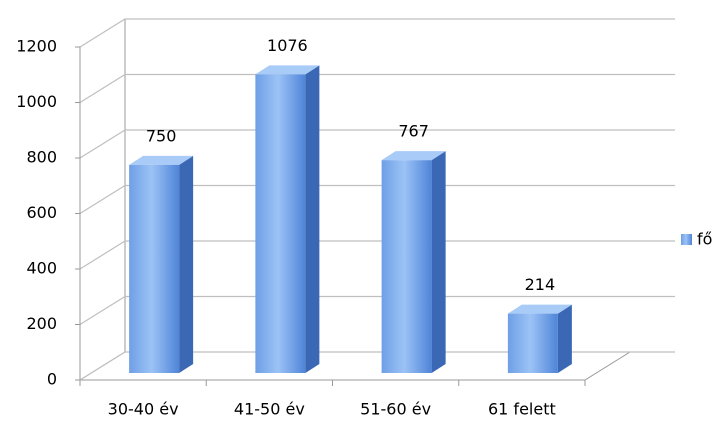 The height and width of the screenshot is (421, 720). What do you see at coordinates (704, 239) in the screenshot?
I see `legend-label: fő` at bounding box center [704, 239].